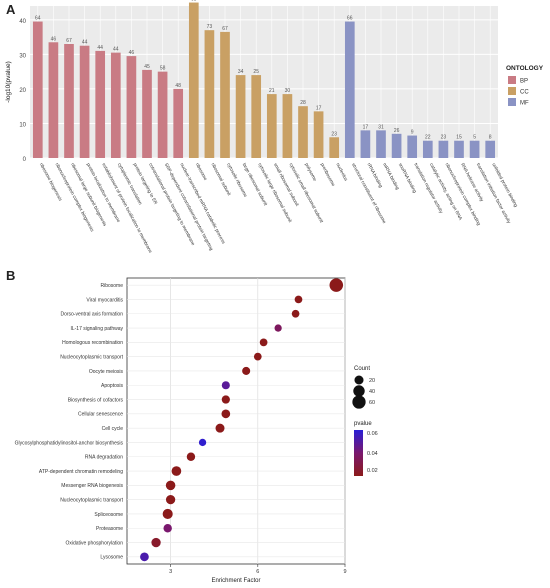  I want to click on bar-count-label: 8, so click(490, 138).